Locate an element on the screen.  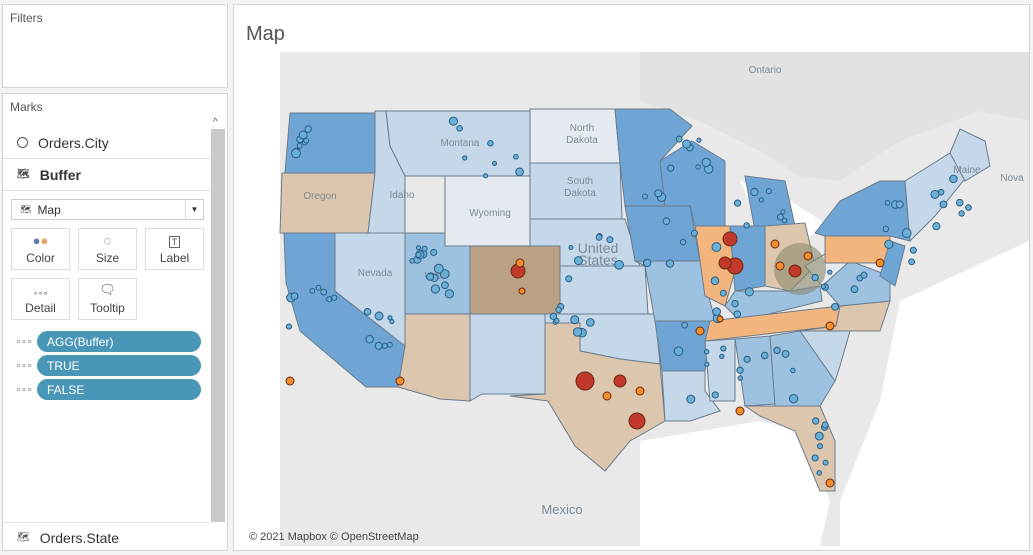
state-new-york is located at coordinates (862, 211).